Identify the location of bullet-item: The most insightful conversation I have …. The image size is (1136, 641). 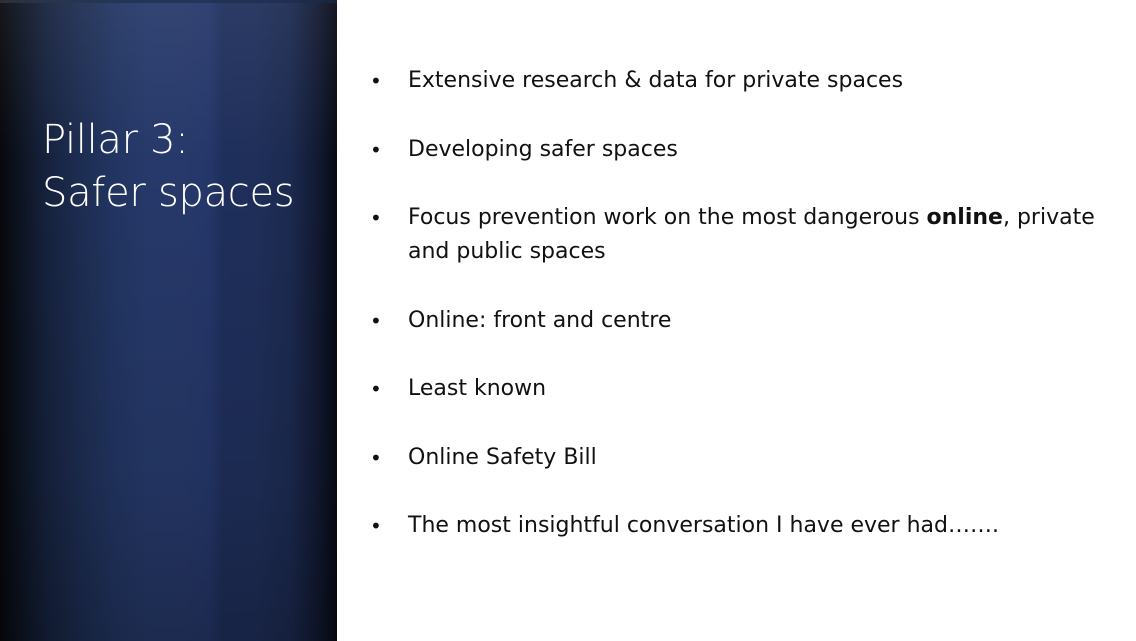
(740, 526).